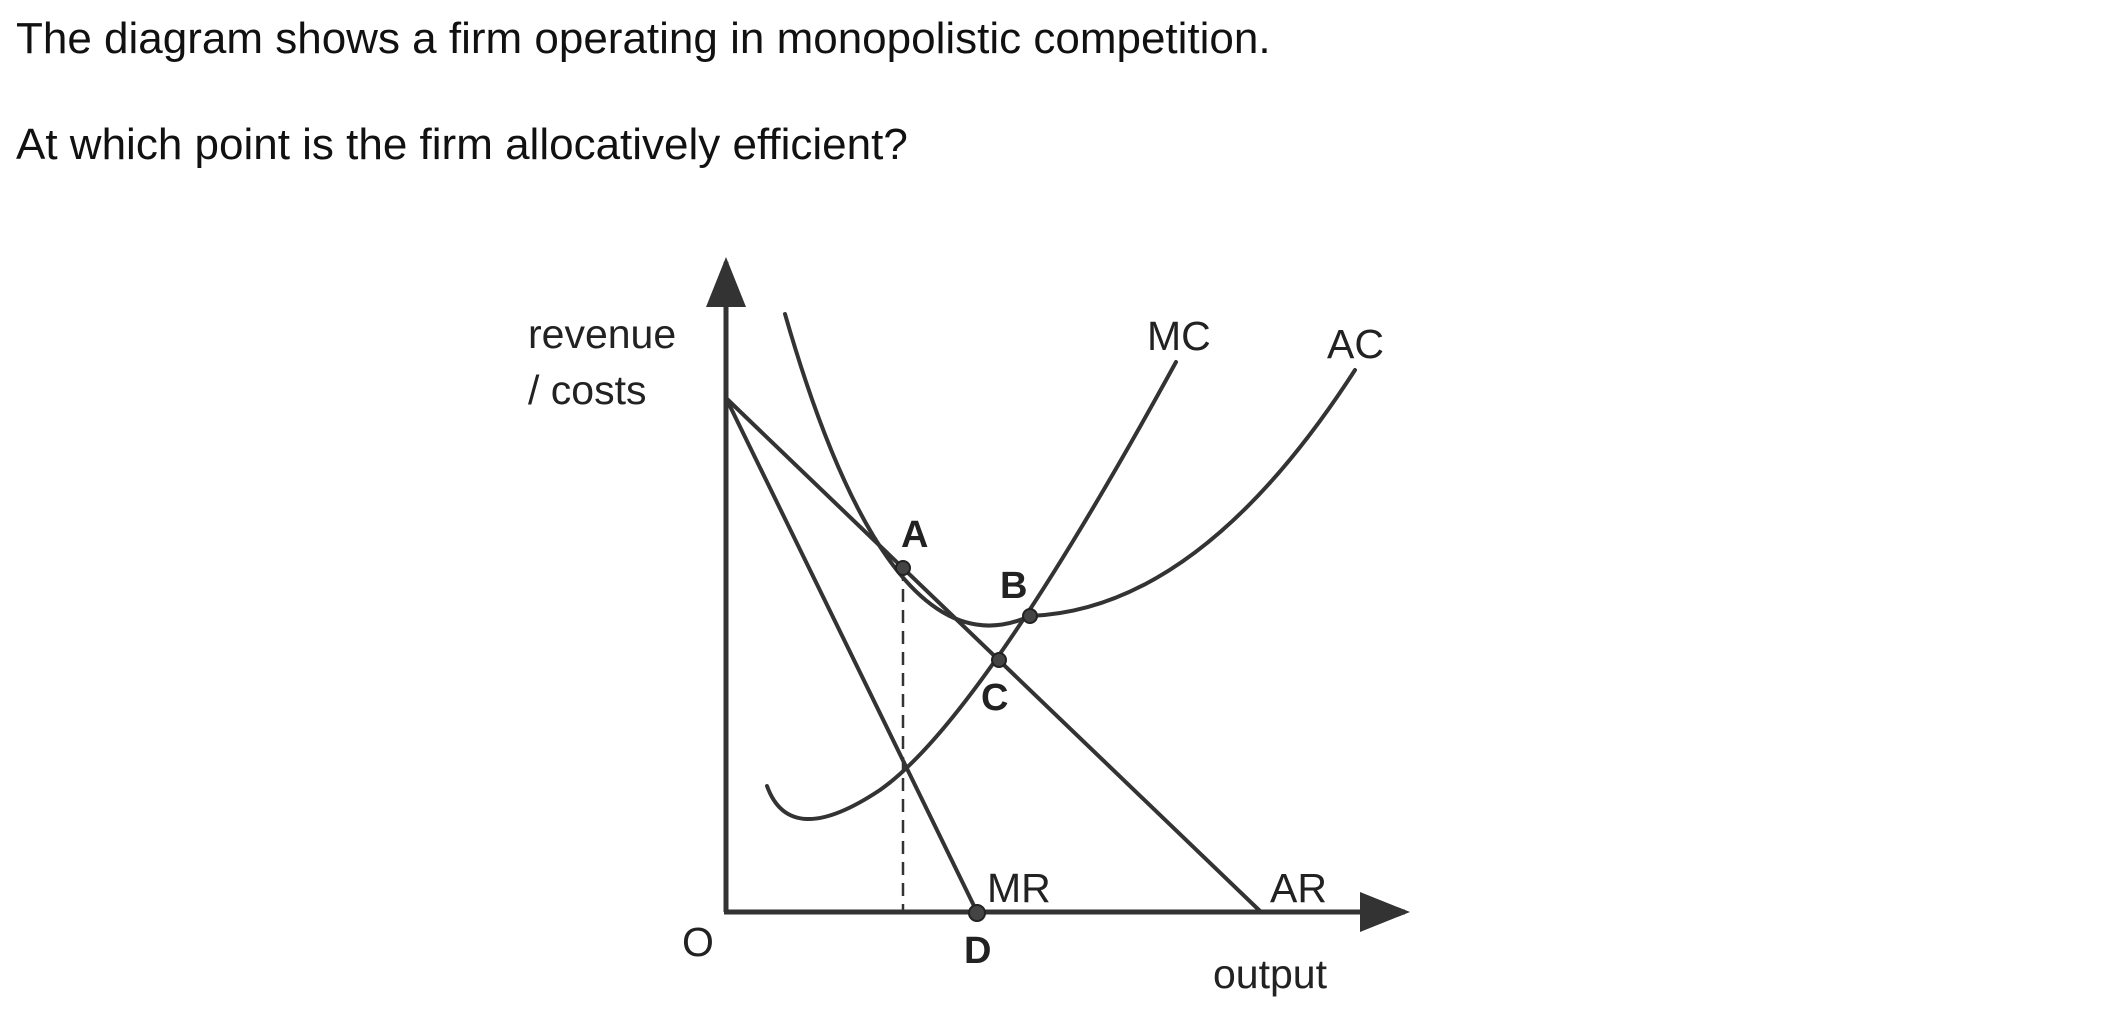 This screenshot has height=1012, width=2101. Describe the element at coordinates (602, 334) in the screenshot. I see `y-axis-label-line-1: revenue` at that location.